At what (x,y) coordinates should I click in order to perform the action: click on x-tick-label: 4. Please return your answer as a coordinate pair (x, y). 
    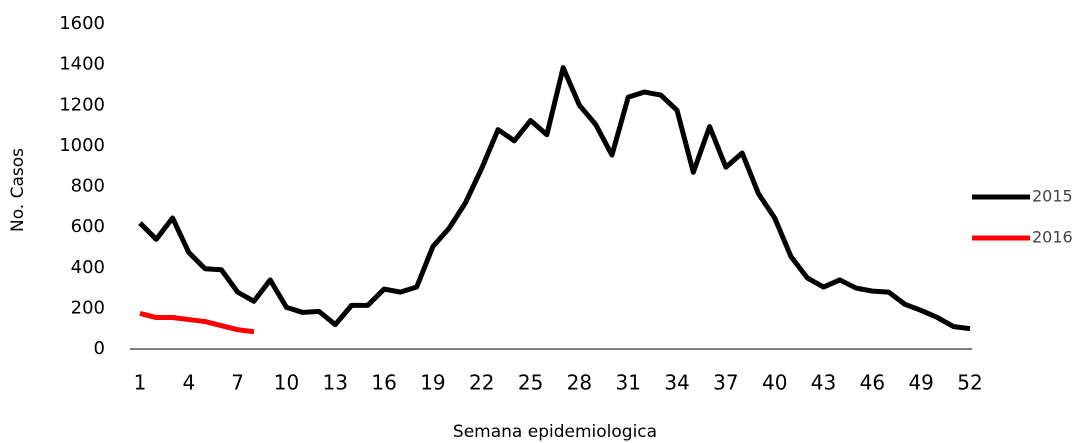
    Looking at the image, I should click on (188, 383).